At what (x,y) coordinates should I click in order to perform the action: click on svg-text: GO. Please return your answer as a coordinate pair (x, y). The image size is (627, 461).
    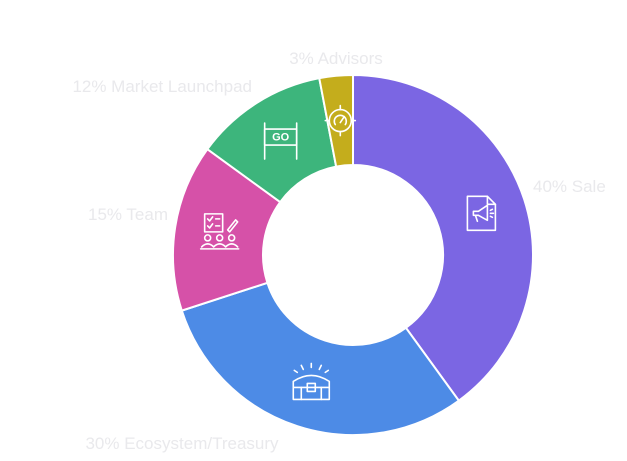
    Looking at the image, I should click on (281, 138).